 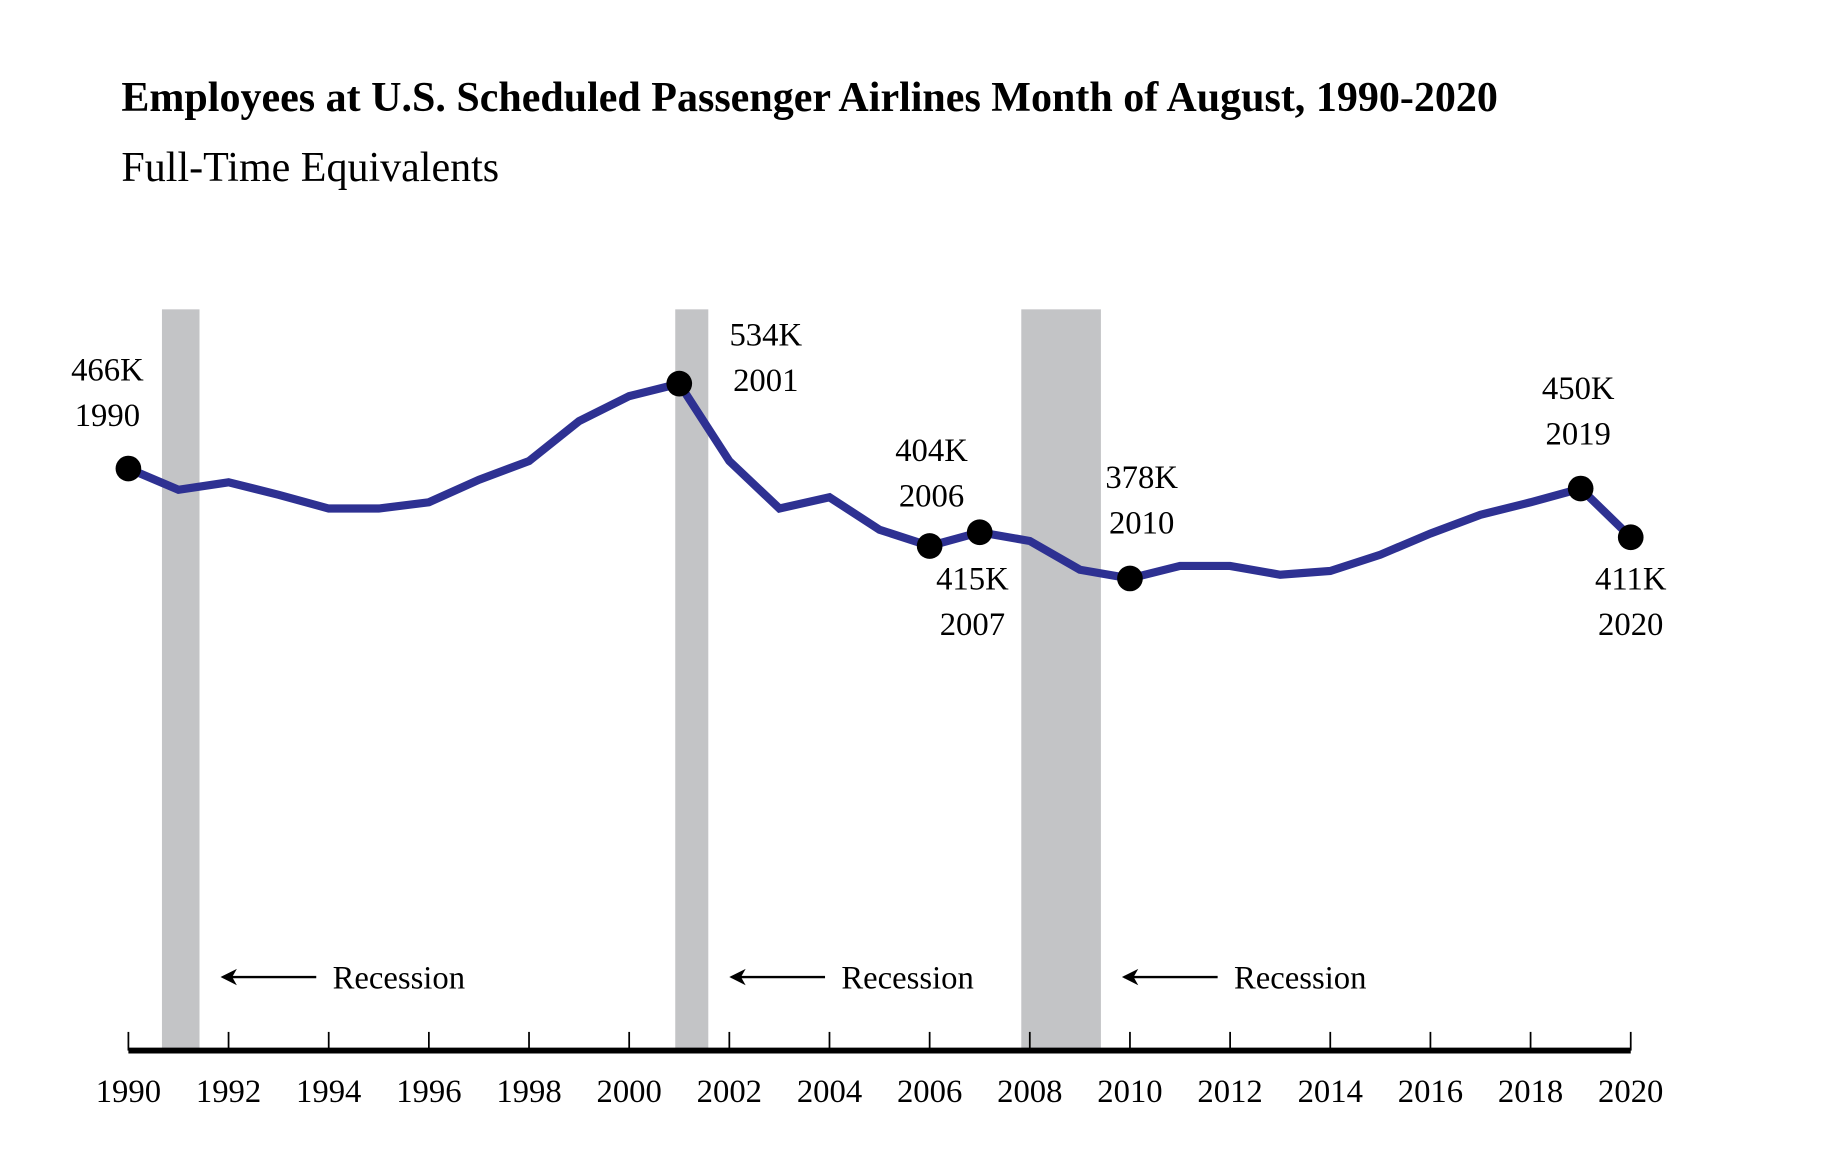 I want to click on year-label: 2010, so click(x=1141, y=523).